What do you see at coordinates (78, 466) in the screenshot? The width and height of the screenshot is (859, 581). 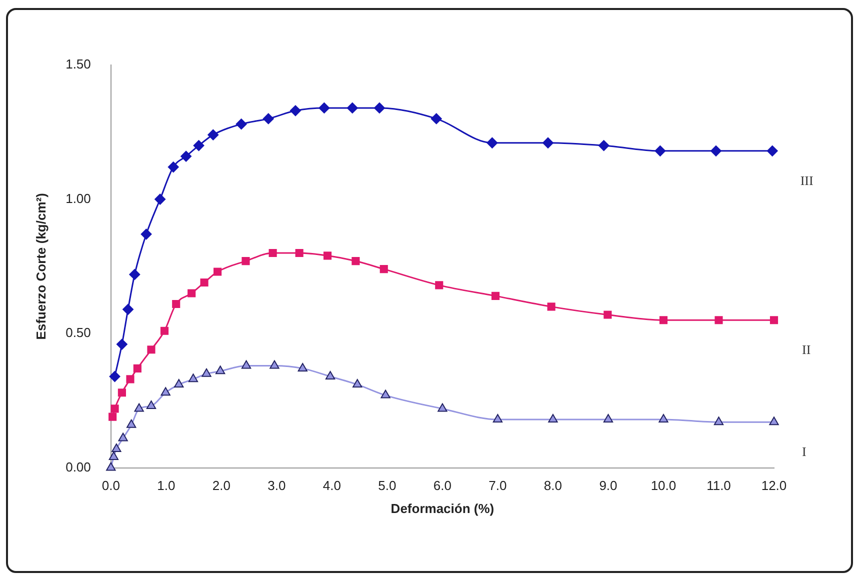 I see `y-tick-label: 0.00` at bounding box center [78, 466].